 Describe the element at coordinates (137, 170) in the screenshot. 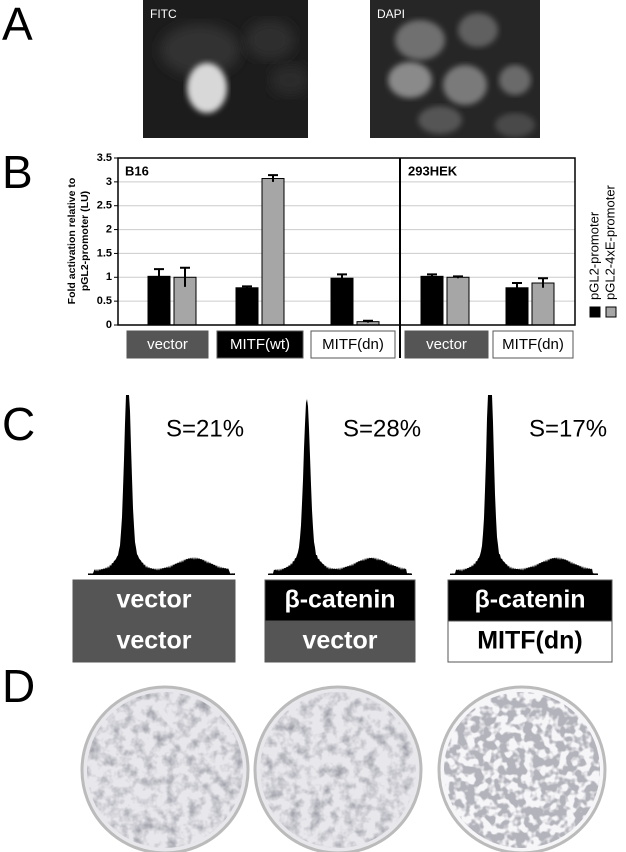

I see `subplot-title: B16` at that location.